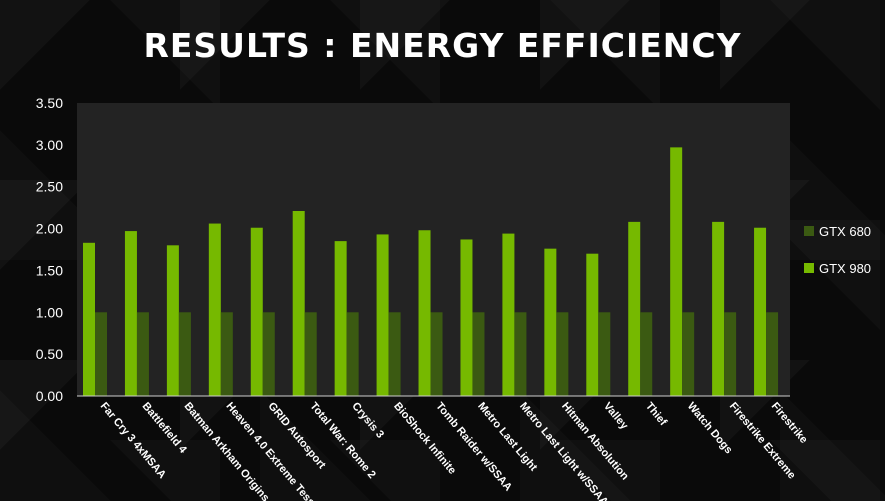  I want to click on x-tick-label: Thief, so click(656, 414).